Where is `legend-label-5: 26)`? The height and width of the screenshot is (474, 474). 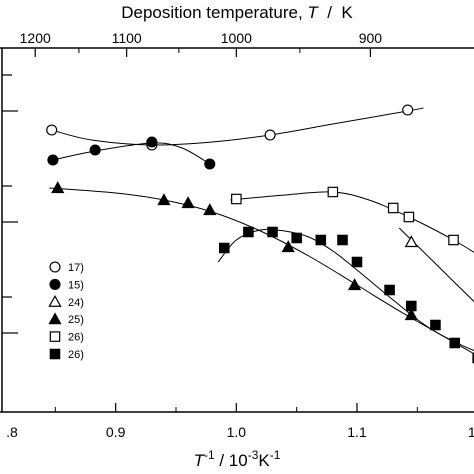
legend-label-5: 26) is located at coordinates (76, 355).